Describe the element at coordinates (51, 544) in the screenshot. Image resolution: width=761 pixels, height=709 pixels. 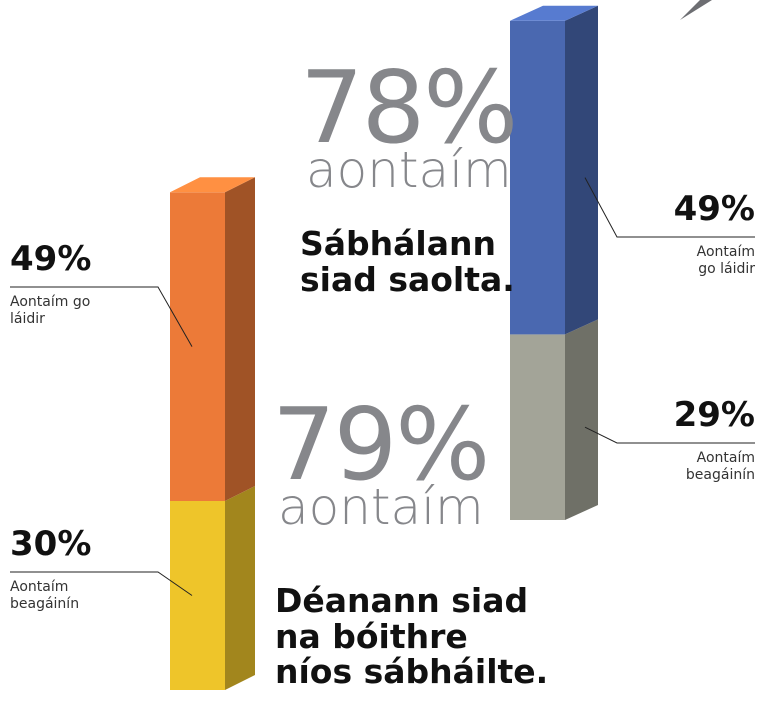
I see `value-label: 30%` at that location.